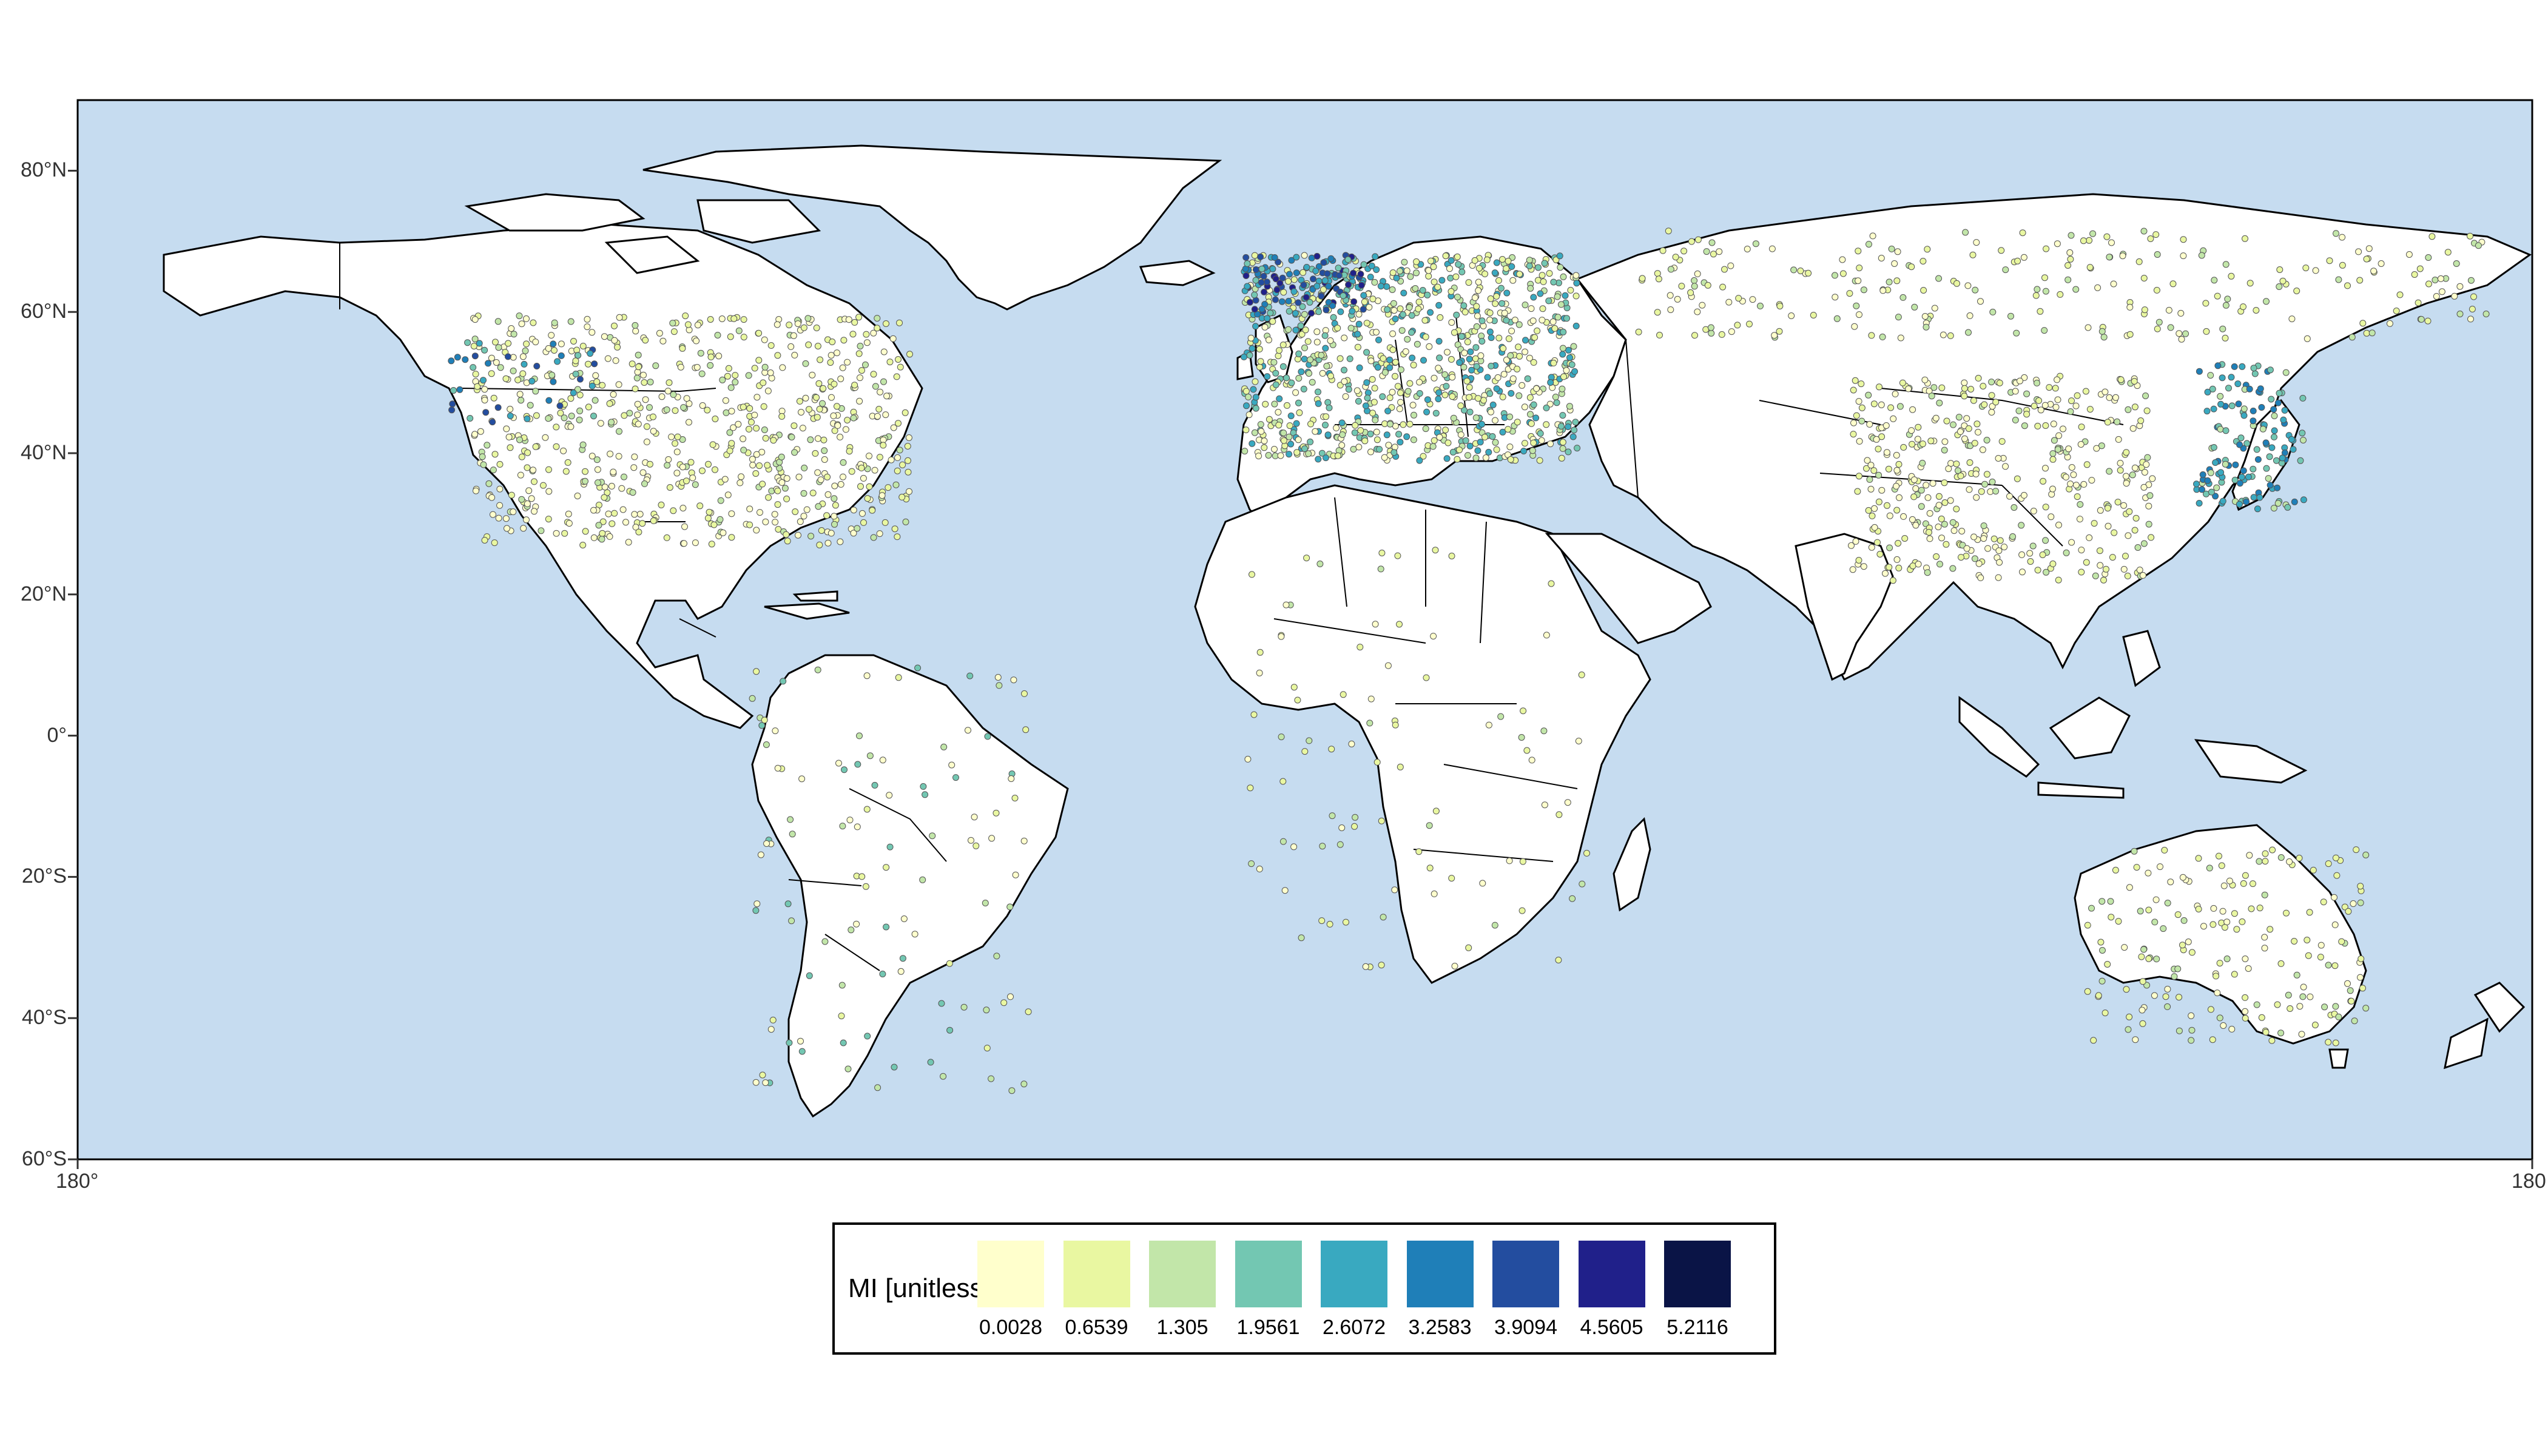  Describe the element at coordinates (543, 476) in the screenshot. I see `north-america-landmass` at that location.